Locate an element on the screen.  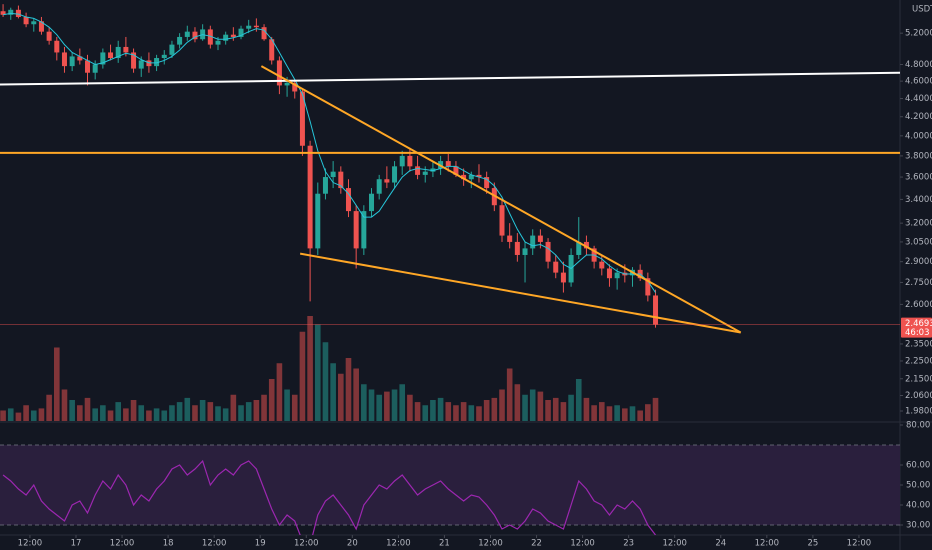
y-tick-label: 3.4000 is located at coordinates (918, 200).